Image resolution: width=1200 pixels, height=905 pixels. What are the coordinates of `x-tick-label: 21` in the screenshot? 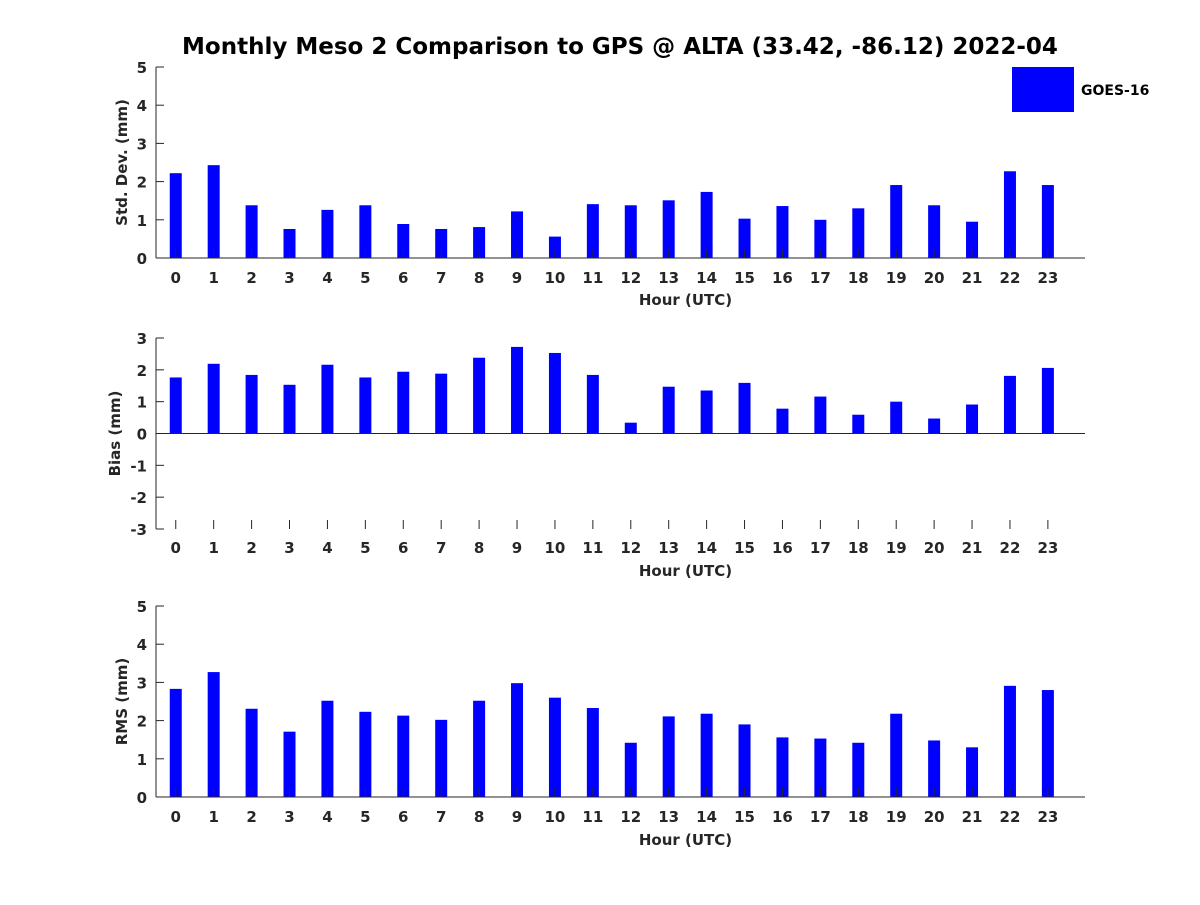 It's located at (972, 278).